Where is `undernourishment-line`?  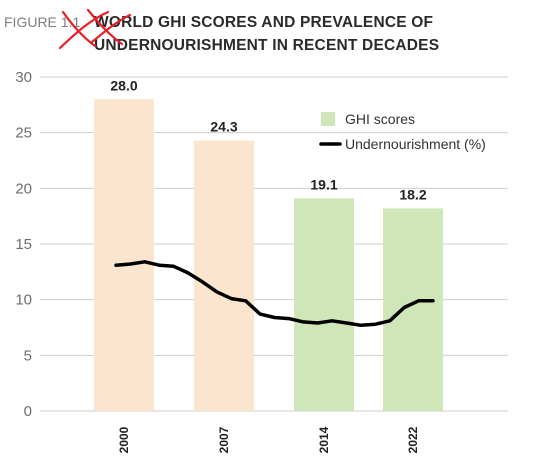
undernourishment-line is located at coordinates (274, 294).